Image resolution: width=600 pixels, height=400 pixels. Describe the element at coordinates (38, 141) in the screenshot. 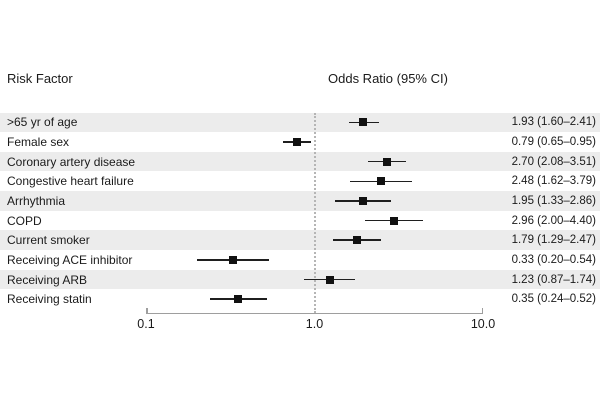

I see `risk-factor-label: Female sex` at that location.